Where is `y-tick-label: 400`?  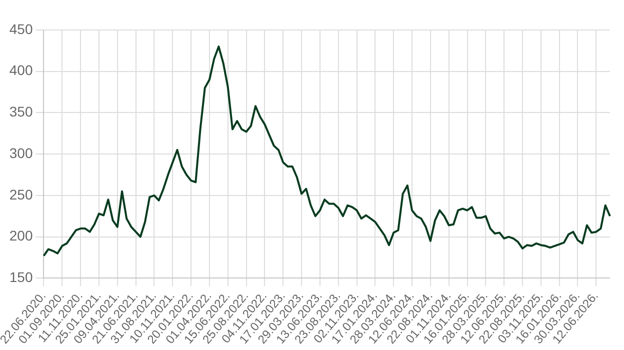 y-tick-label: 400 is located at coordinates (21, 70).